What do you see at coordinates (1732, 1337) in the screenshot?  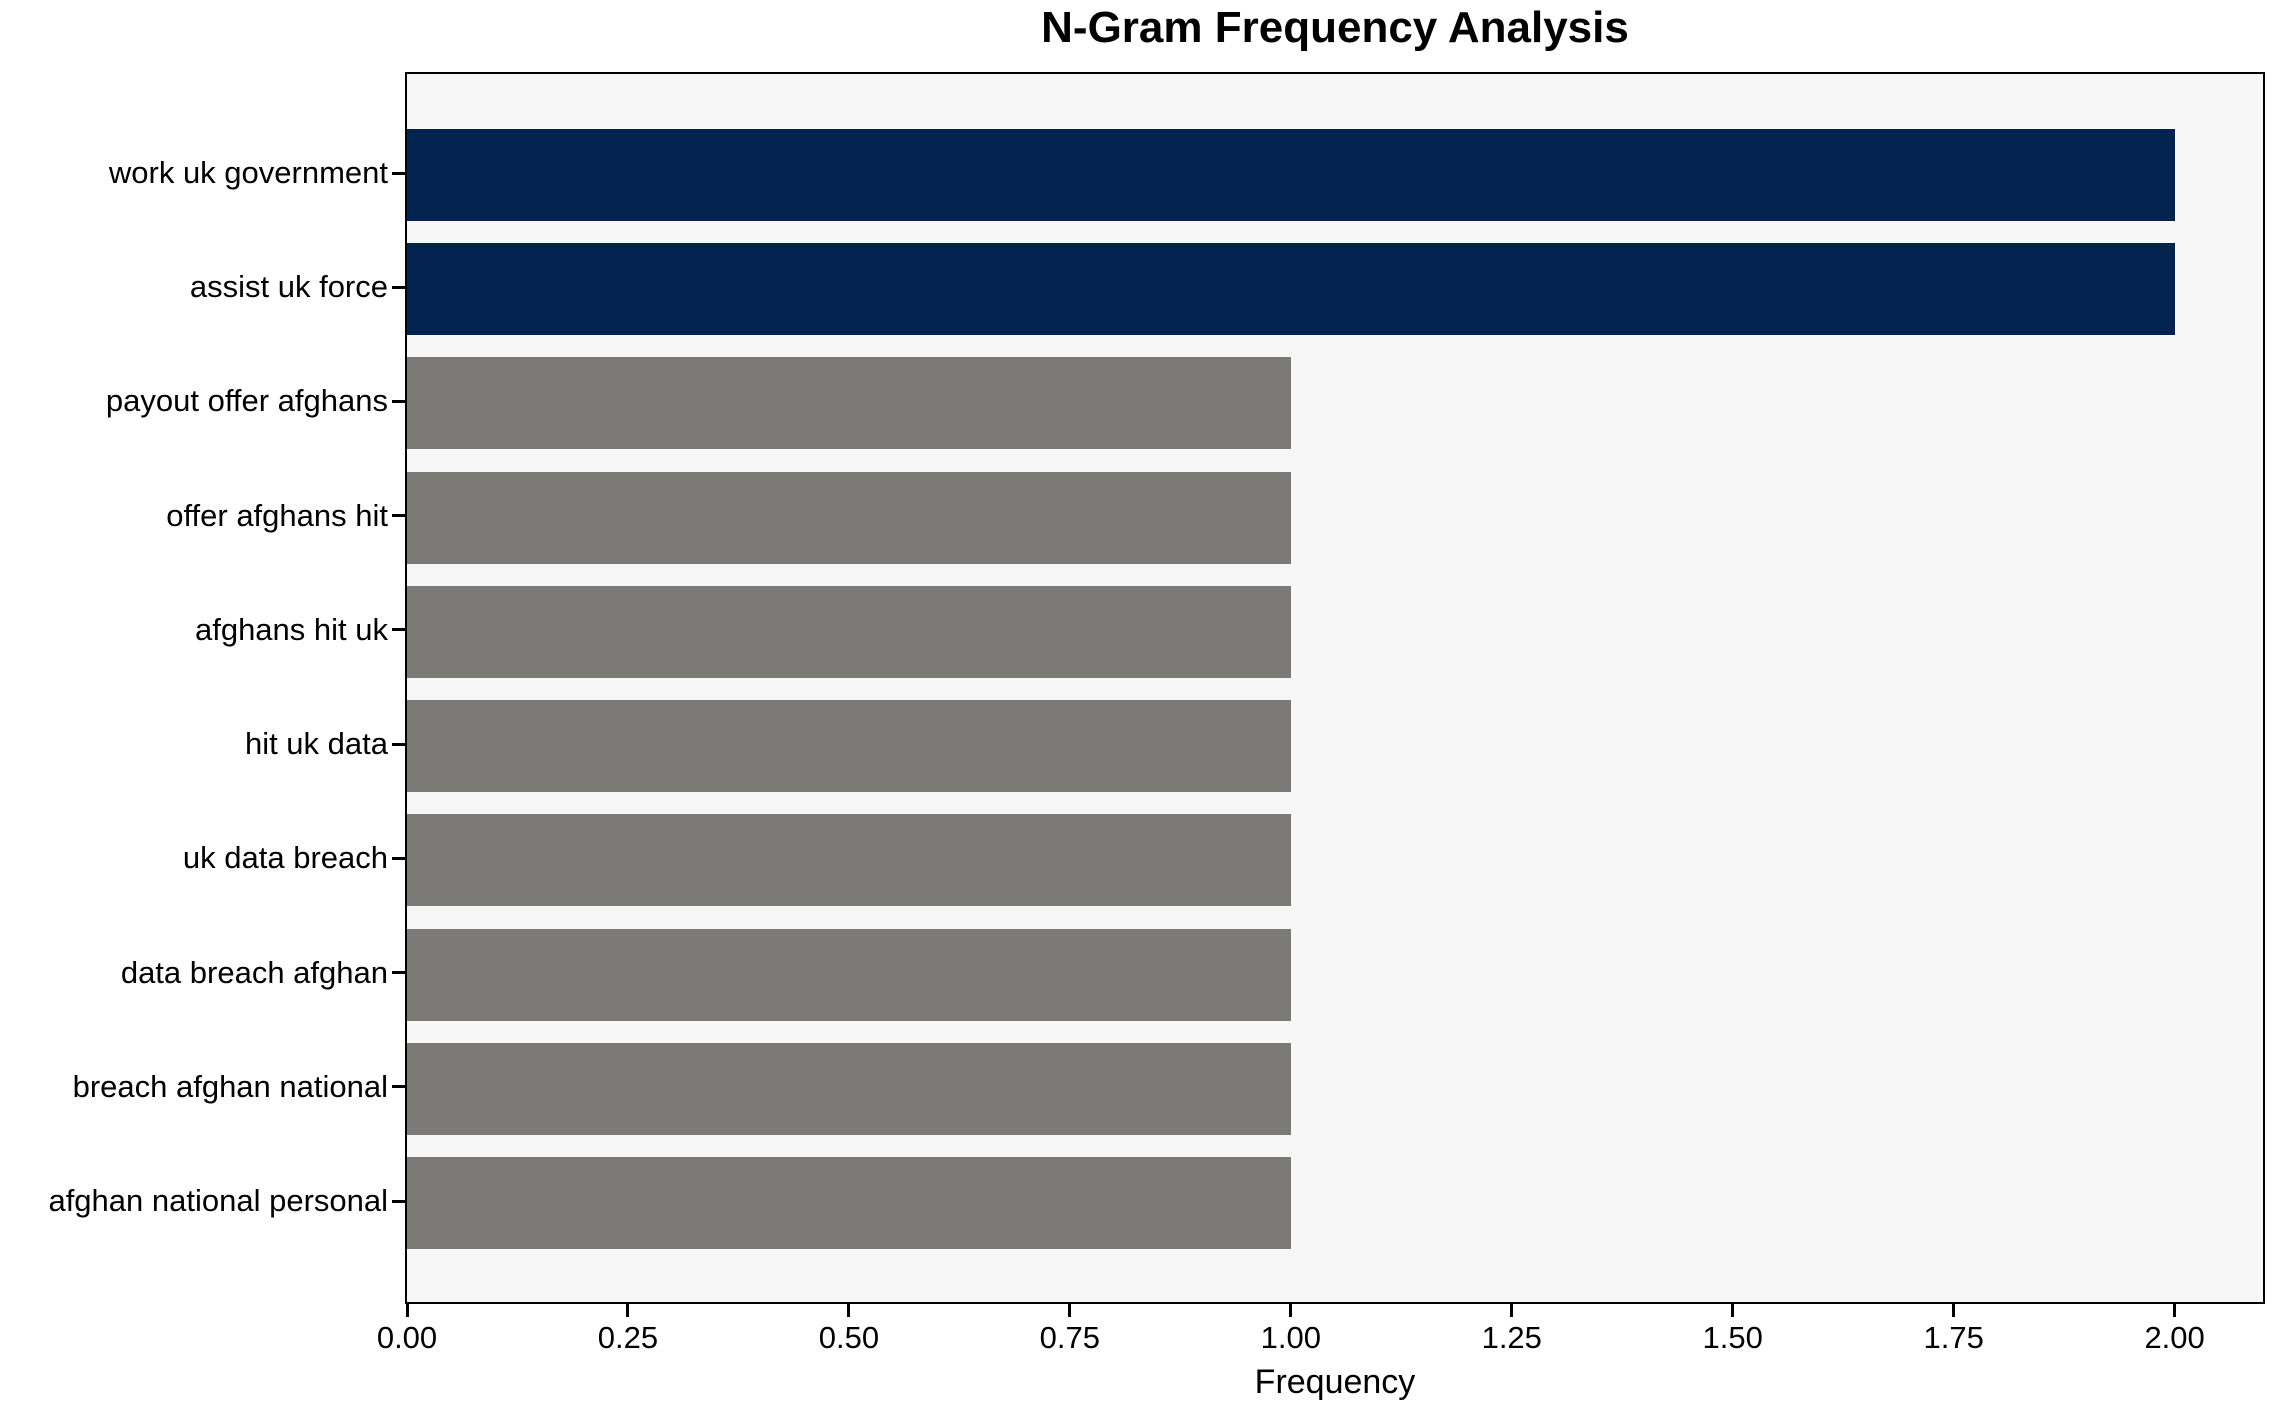 I see `x-tick-label: 1.50` at bounding box center [1732, 1337].